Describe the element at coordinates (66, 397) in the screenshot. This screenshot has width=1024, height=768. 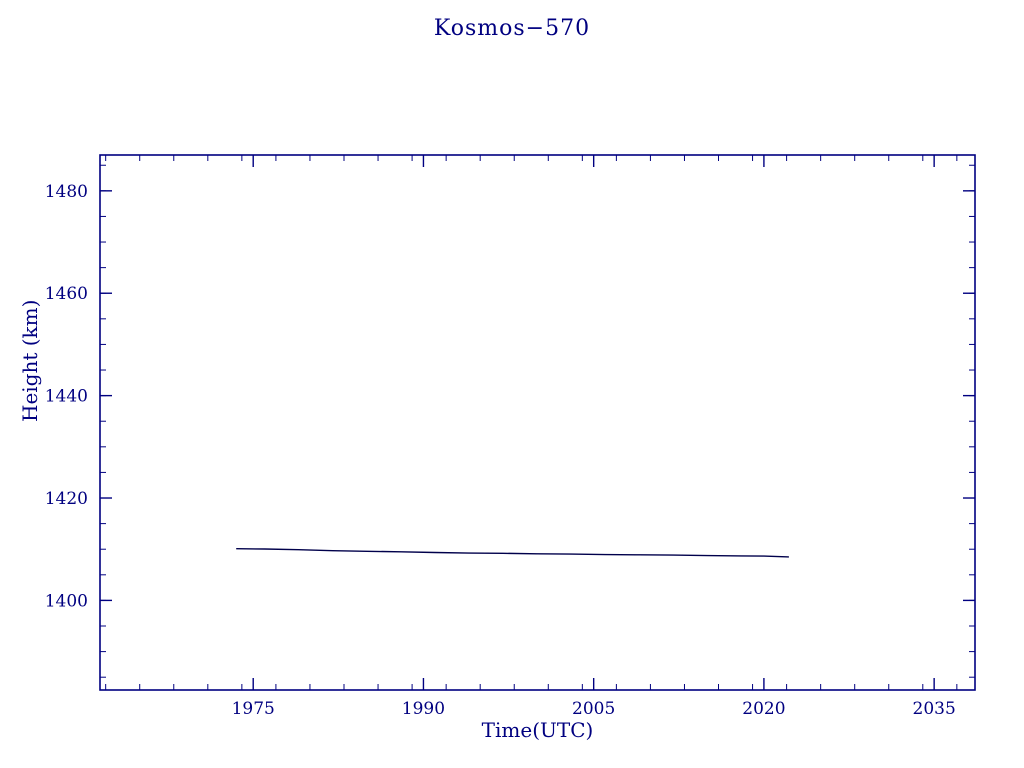
I see `tick-label: 1440` at that location.